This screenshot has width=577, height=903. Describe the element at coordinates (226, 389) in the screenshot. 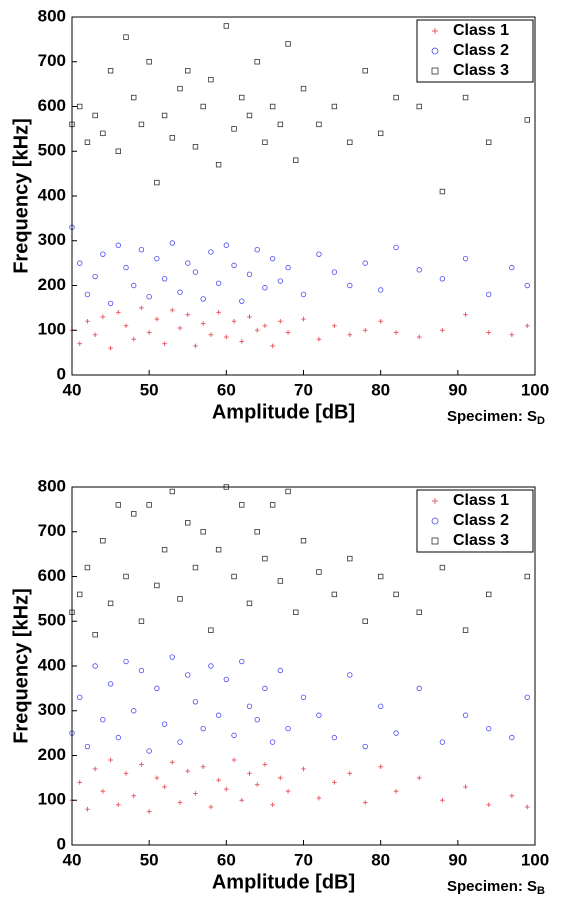

I see `x-tick-label: 60` at that location.